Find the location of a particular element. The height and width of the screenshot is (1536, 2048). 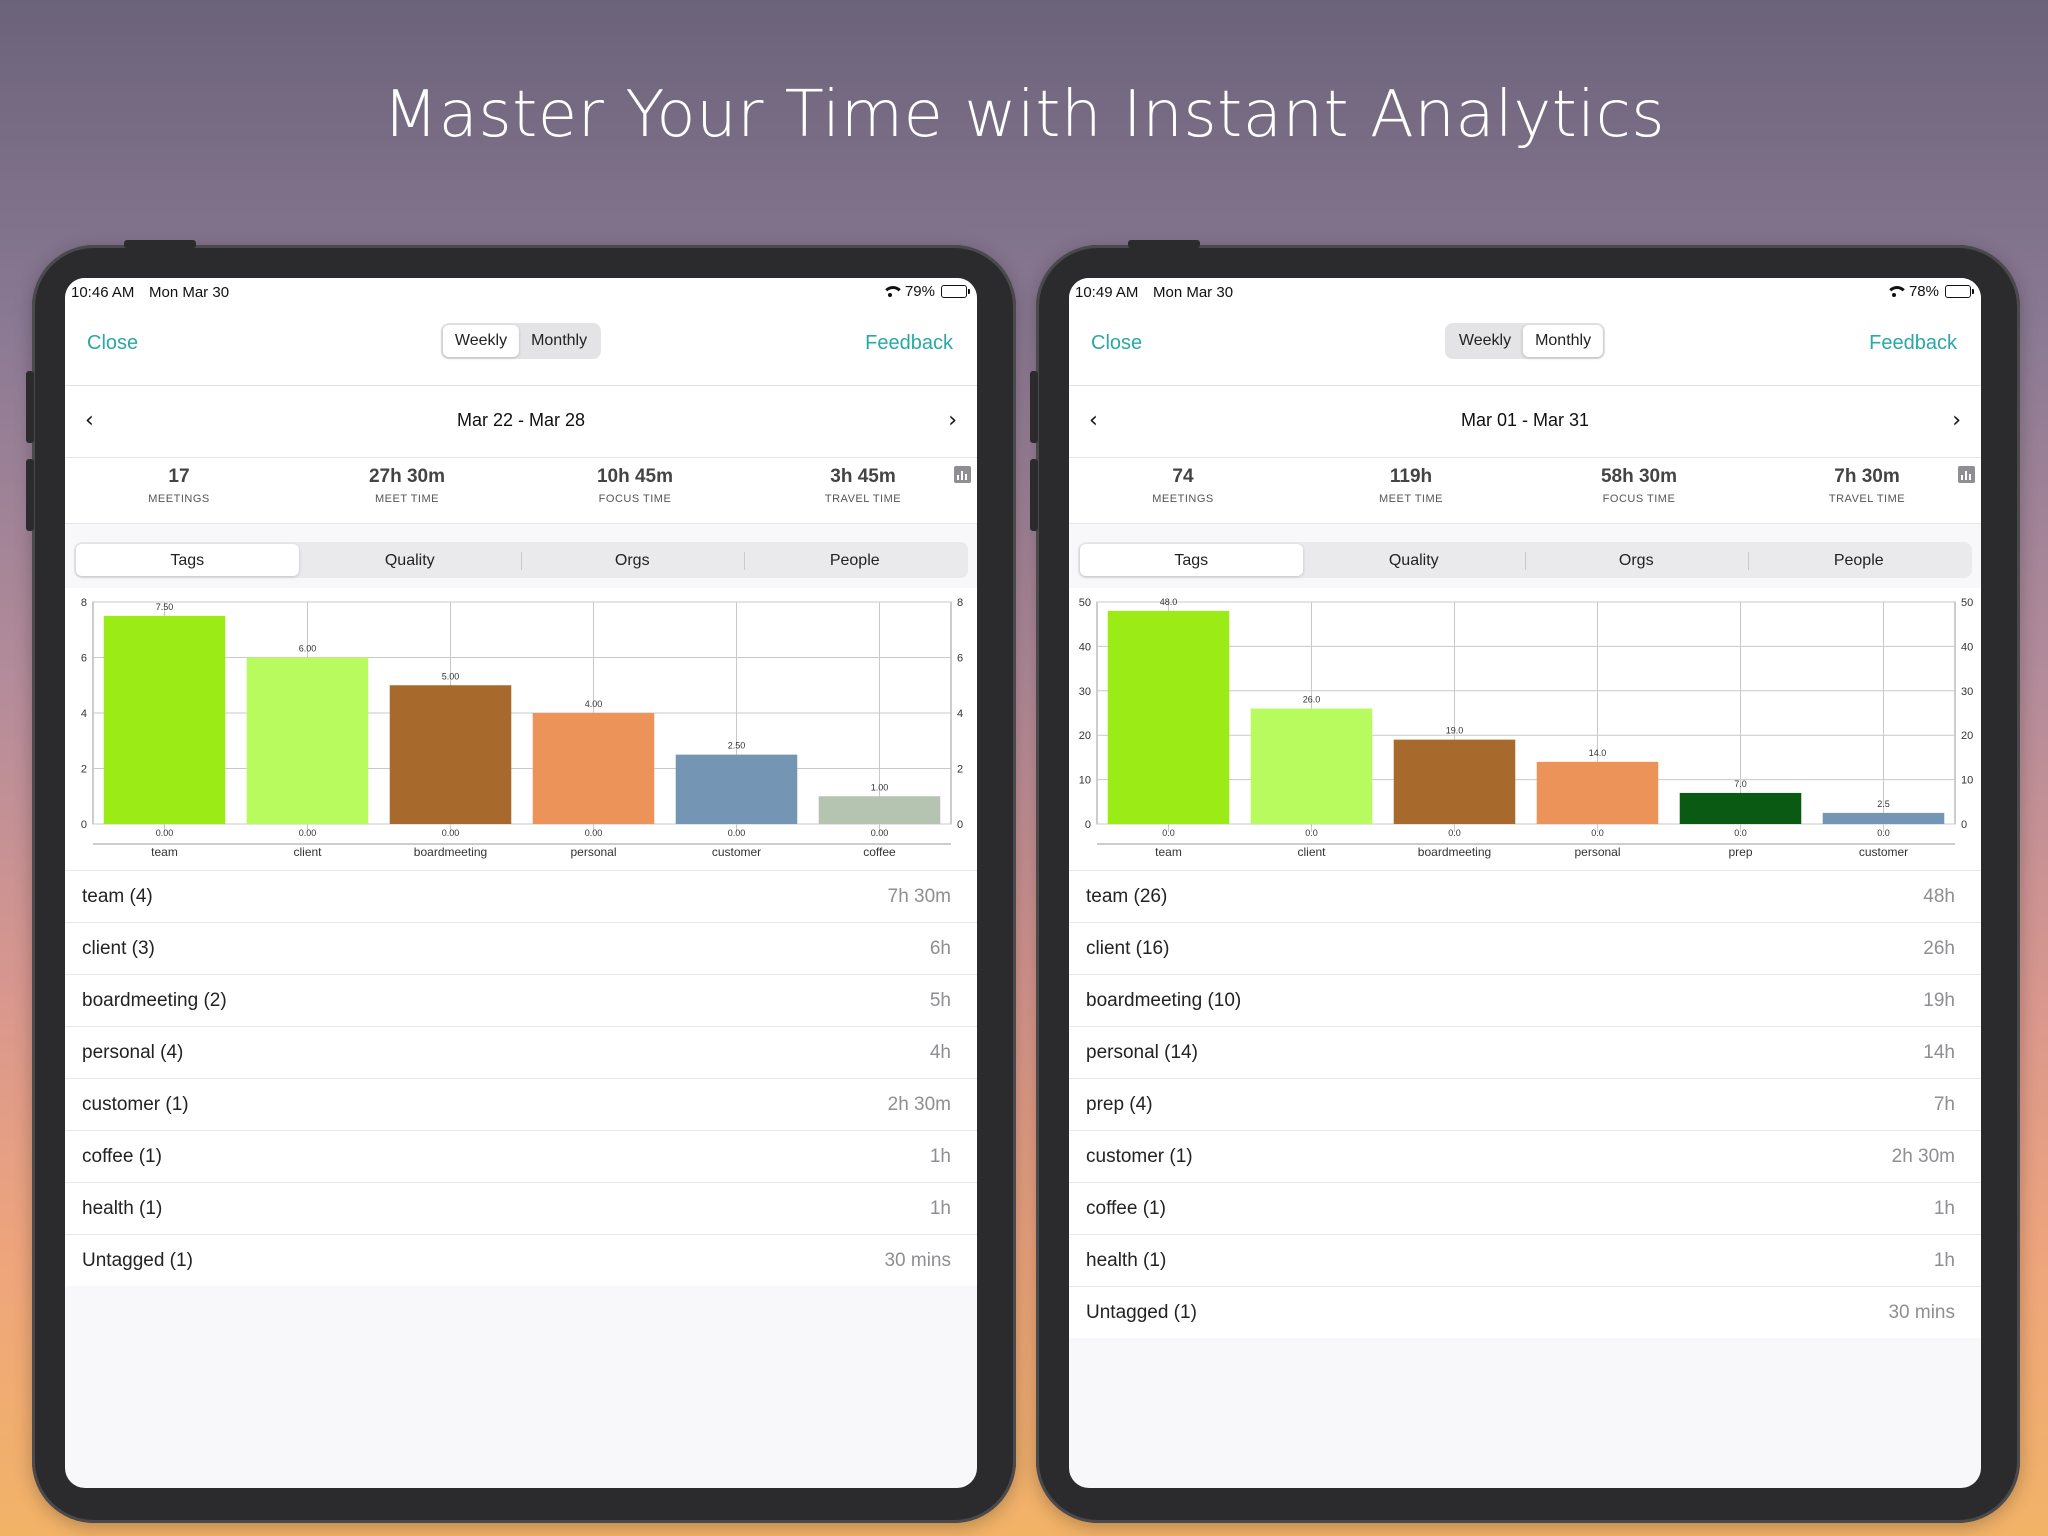

tag-row: prep (4) 7h is located at coordinates (1525, 1104).